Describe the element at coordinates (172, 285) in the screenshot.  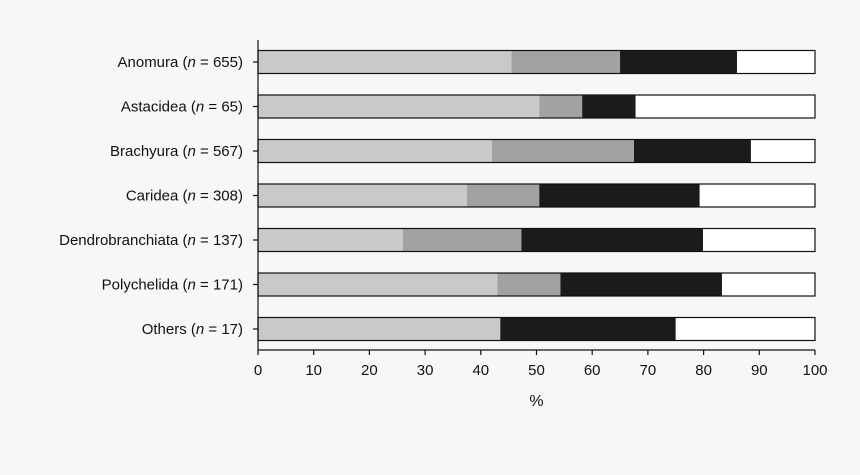
I see `category-label: Polychelida (n = 171)` at that location.